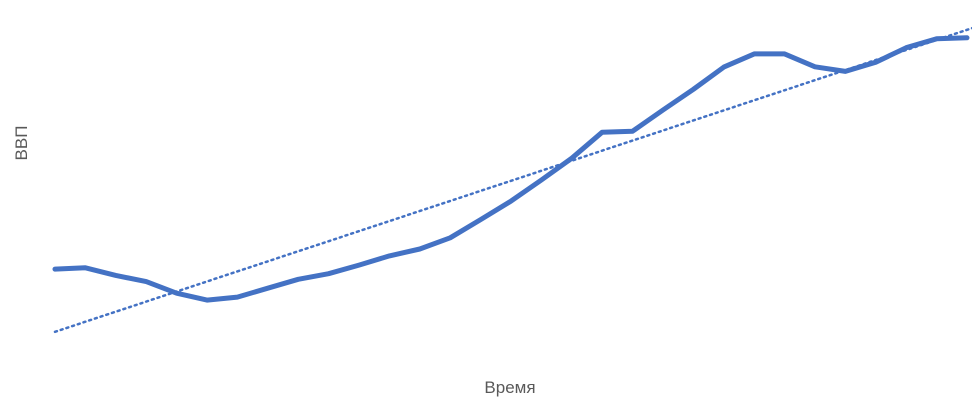 This screenshot has height=398, width=972. I want to click on x-axis-label: Время, so click(509, 387).